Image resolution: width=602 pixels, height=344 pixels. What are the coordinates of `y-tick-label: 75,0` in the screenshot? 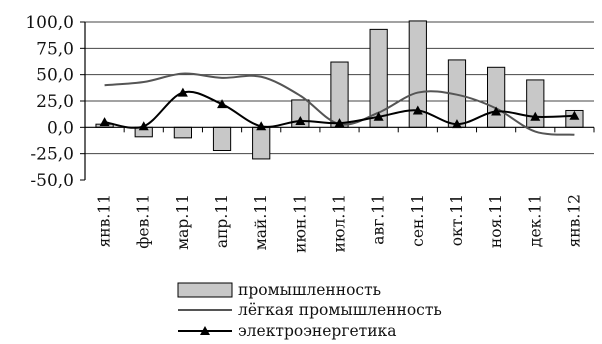 It's located at (55, 49).